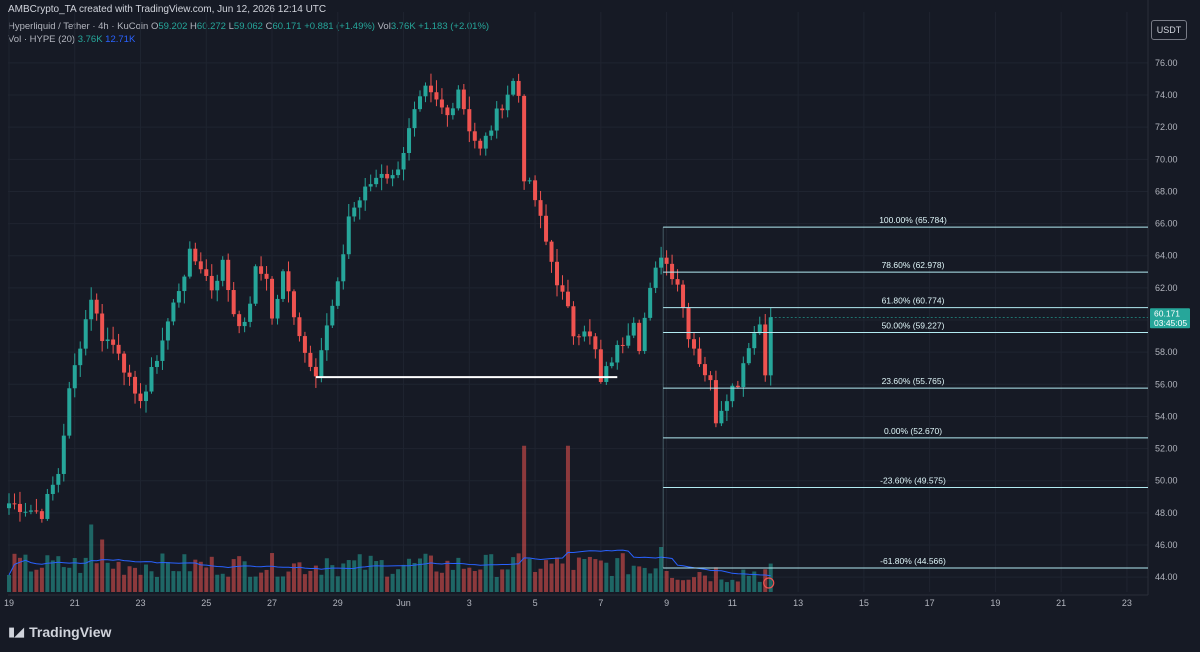  Describe the element at coordinates (339, 26) in the screenshot. I see `change-value: +0.881 (+1.49%)` at that location.